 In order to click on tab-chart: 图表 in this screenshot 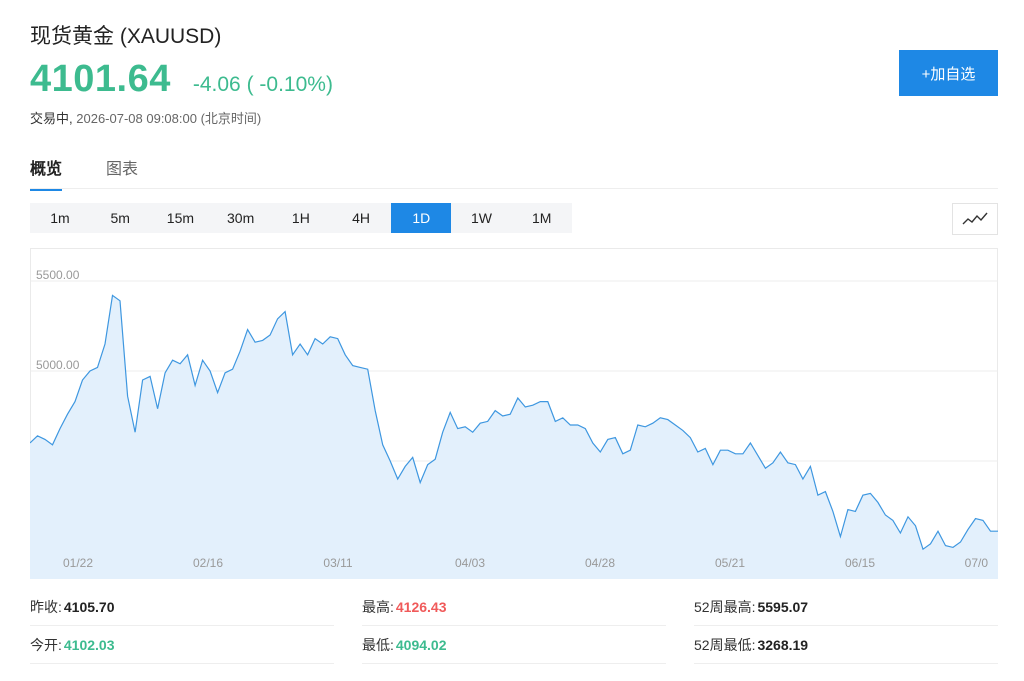, I will do `click(122, 169)`.